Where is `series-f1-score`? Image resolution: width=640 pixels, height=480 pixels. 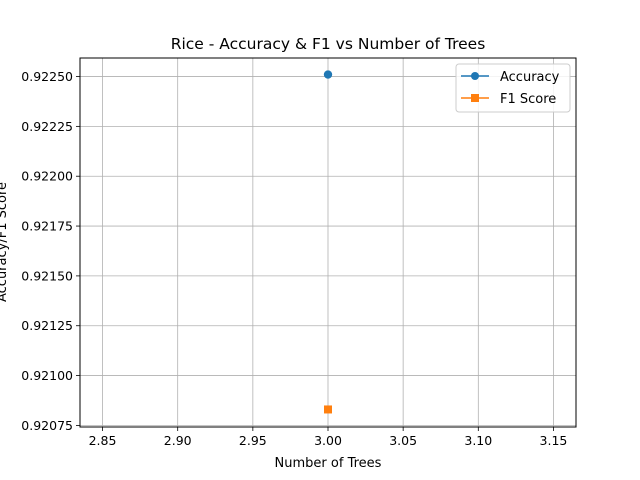 series-f1-score is located at coordinates (328, 409).